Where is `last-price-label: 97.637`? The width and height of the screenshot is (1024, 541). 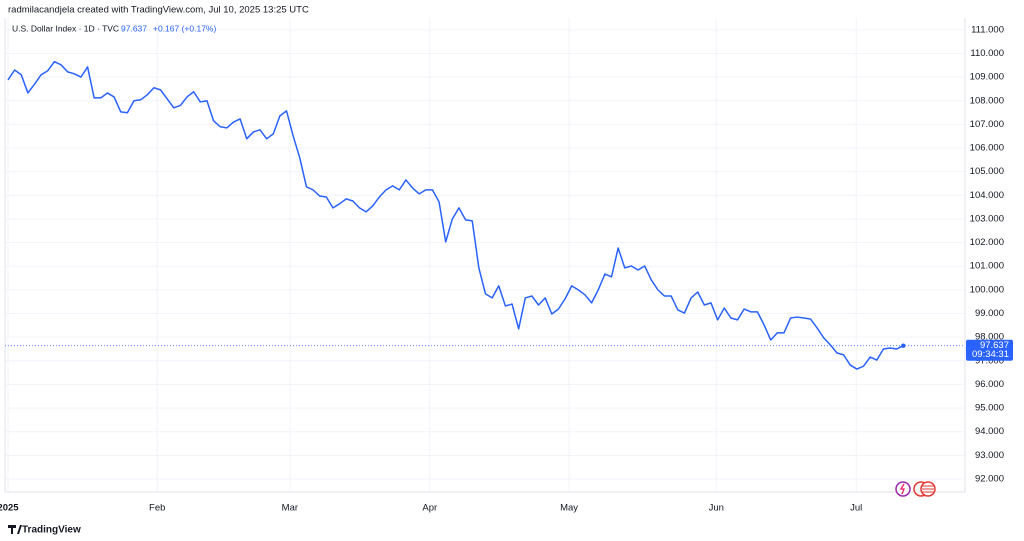
last-price-label: 97.637 is located at coordinates (994, 345).